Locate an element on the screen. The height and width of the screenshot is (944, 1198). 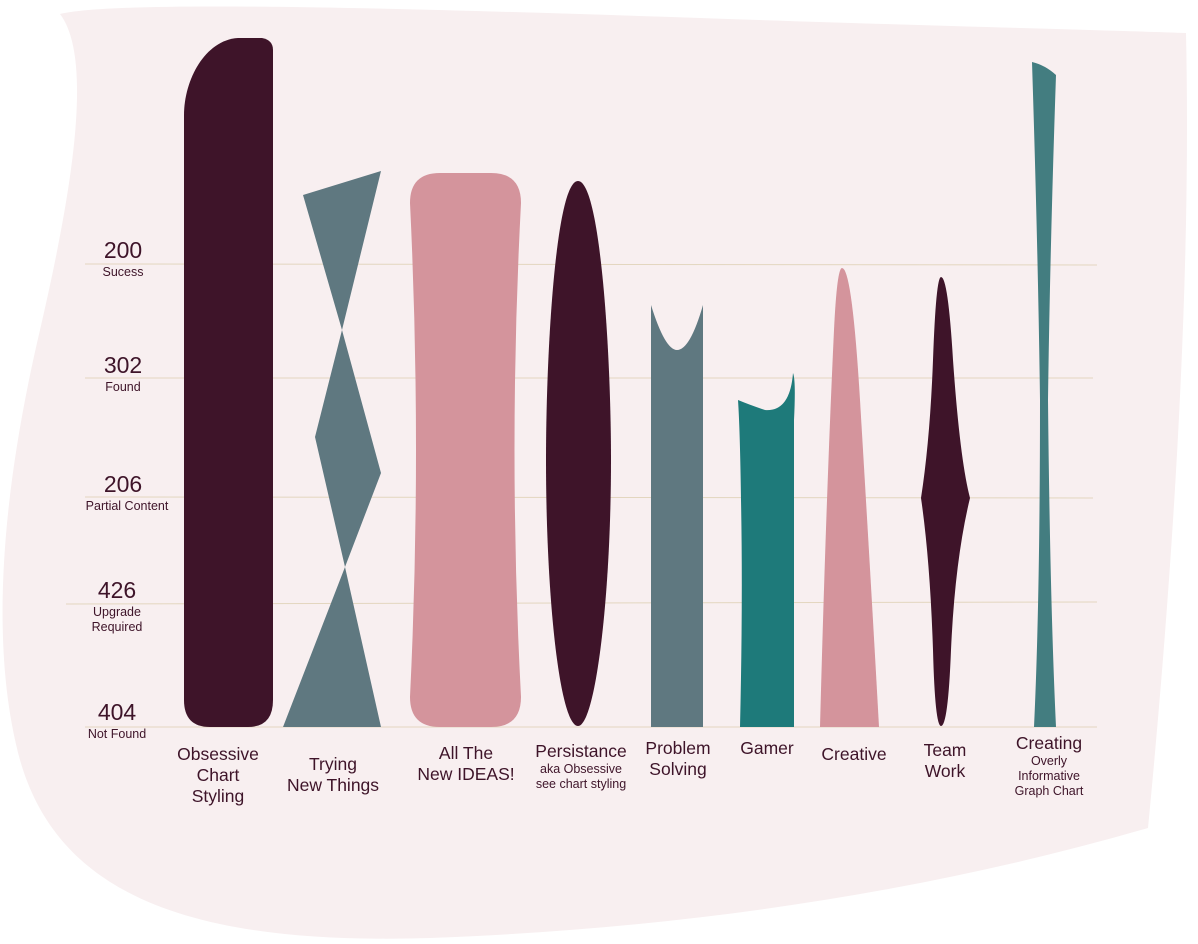
level-label: Required is located at coordinates (117, 627).